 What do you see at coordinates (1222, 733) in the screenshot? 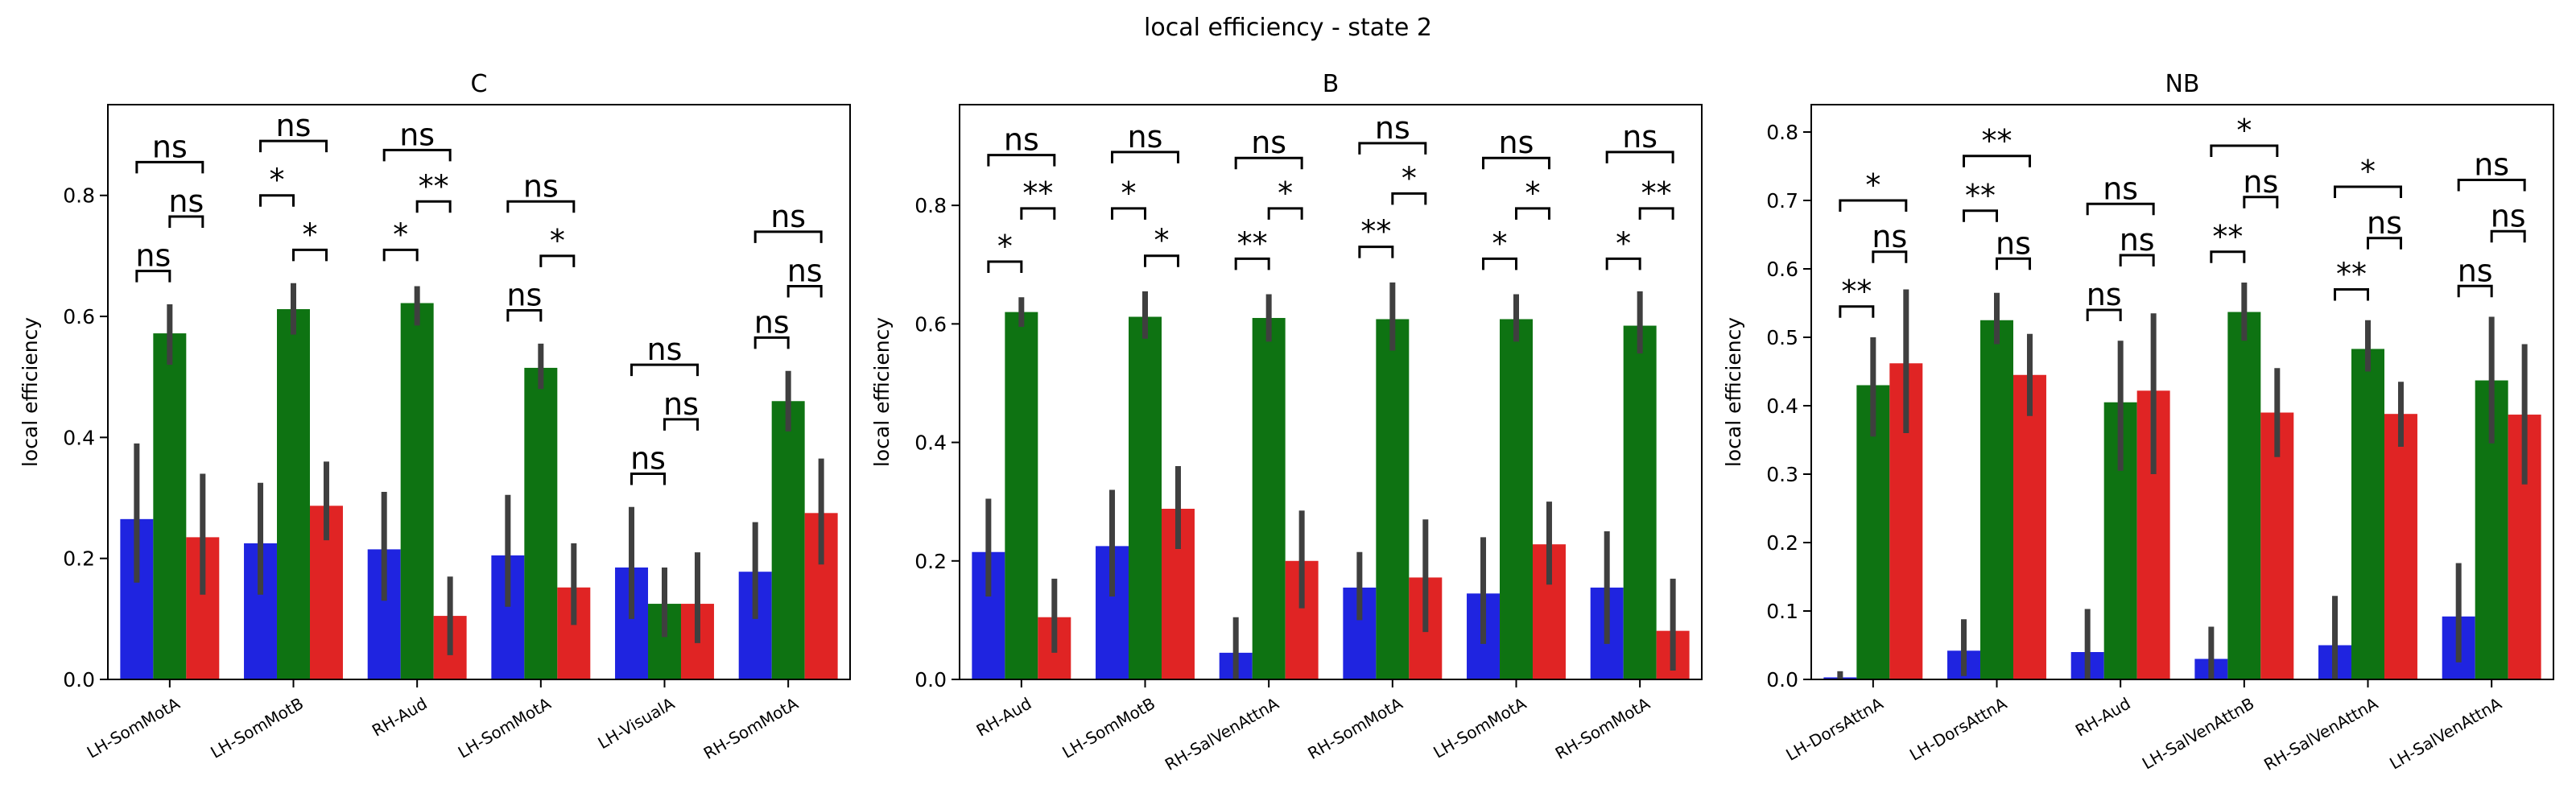
I see `x-tick-label: RH-SalVenAttnA` at bounding box center [1222, 733].